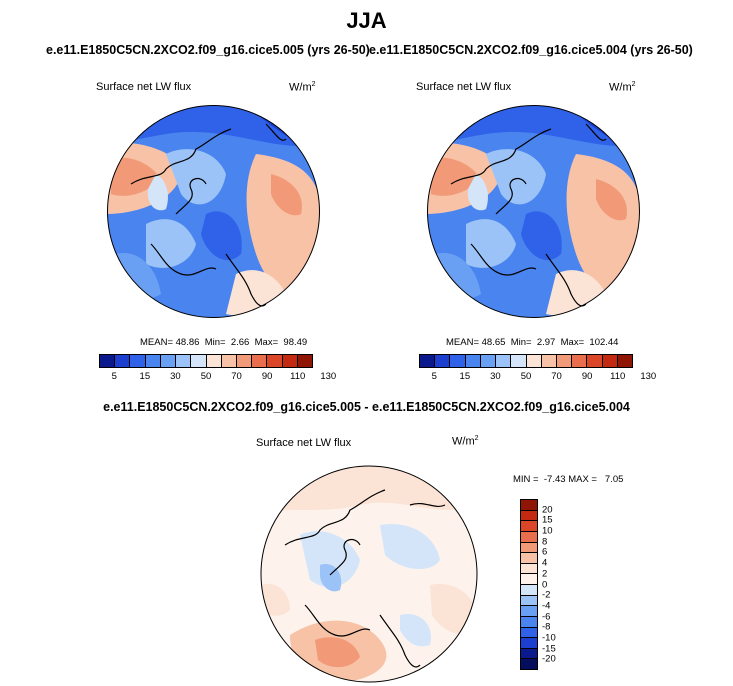  I want to click on colorbar-tick-label: 0, so click(545, 584).